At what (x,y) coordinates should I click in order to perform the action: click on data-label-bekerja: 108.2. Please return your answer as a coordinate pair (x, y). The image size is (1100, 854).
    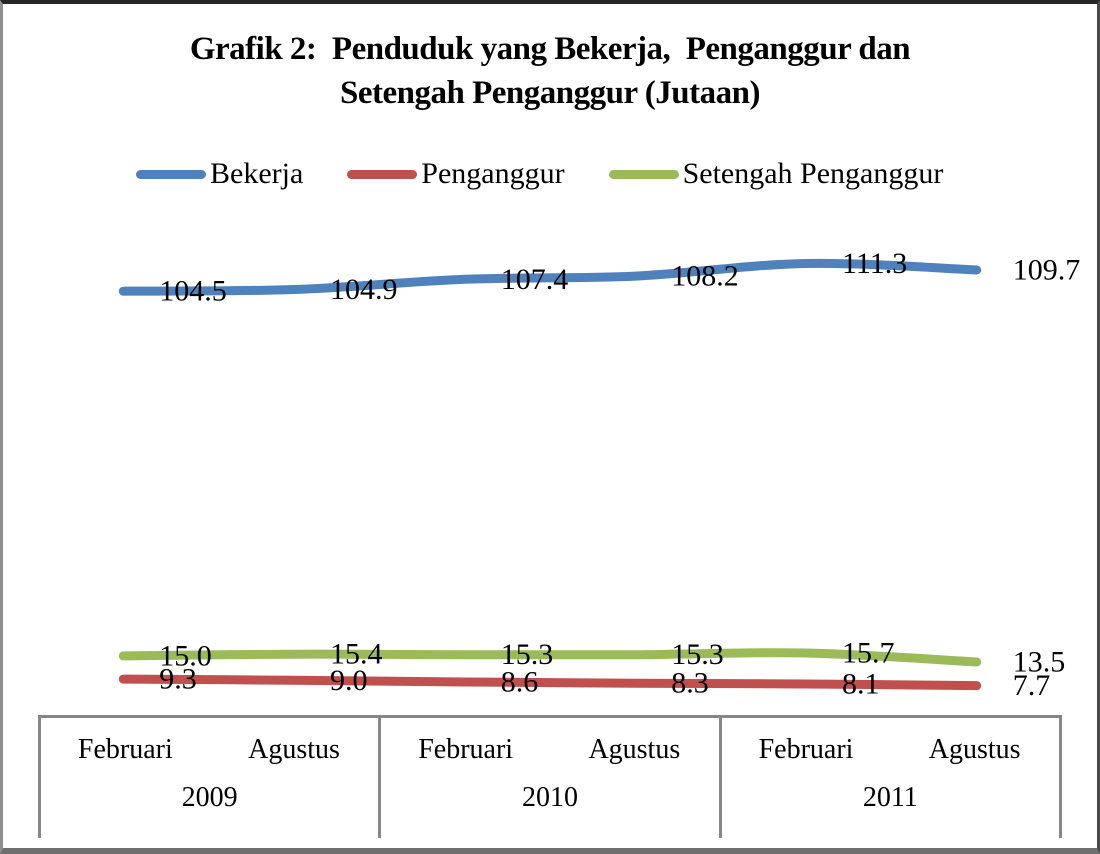
    Looking at the image, I should click on (705, 276).